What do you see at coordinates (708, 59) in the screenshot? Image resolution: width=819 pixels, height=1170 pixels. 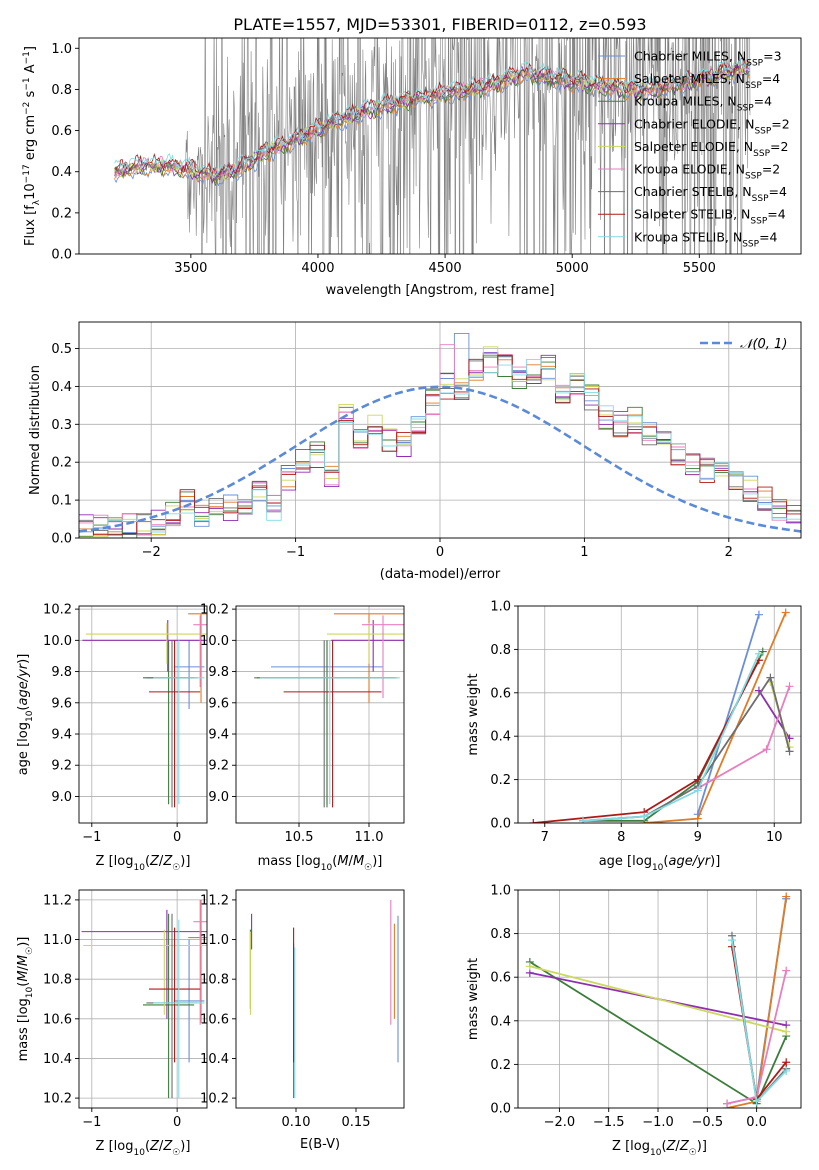 I see `legend-label: Chabrier MILES, NSSP=3` at bounding box center [708, 59].